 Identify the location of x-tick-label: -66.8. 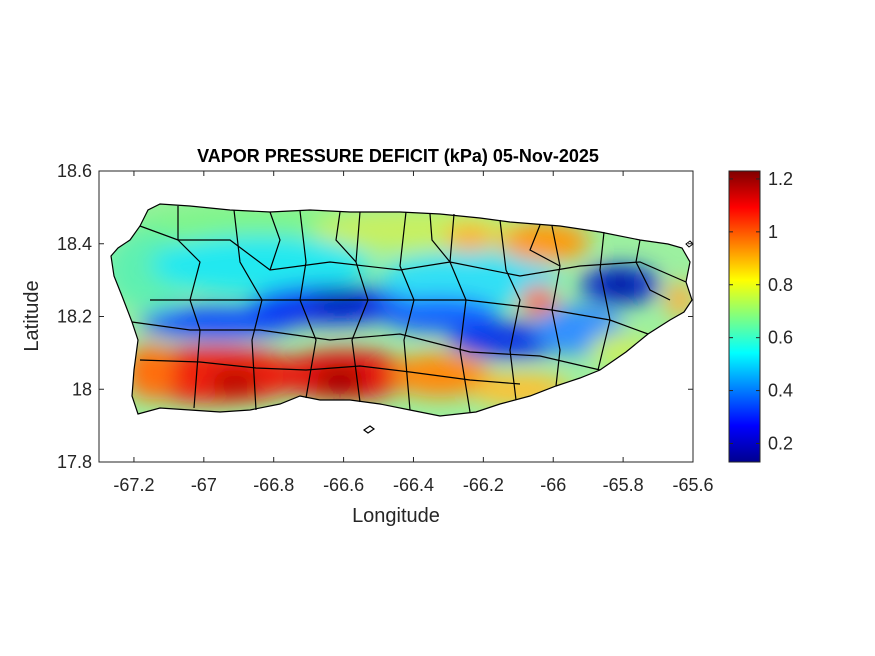
(273, 485).